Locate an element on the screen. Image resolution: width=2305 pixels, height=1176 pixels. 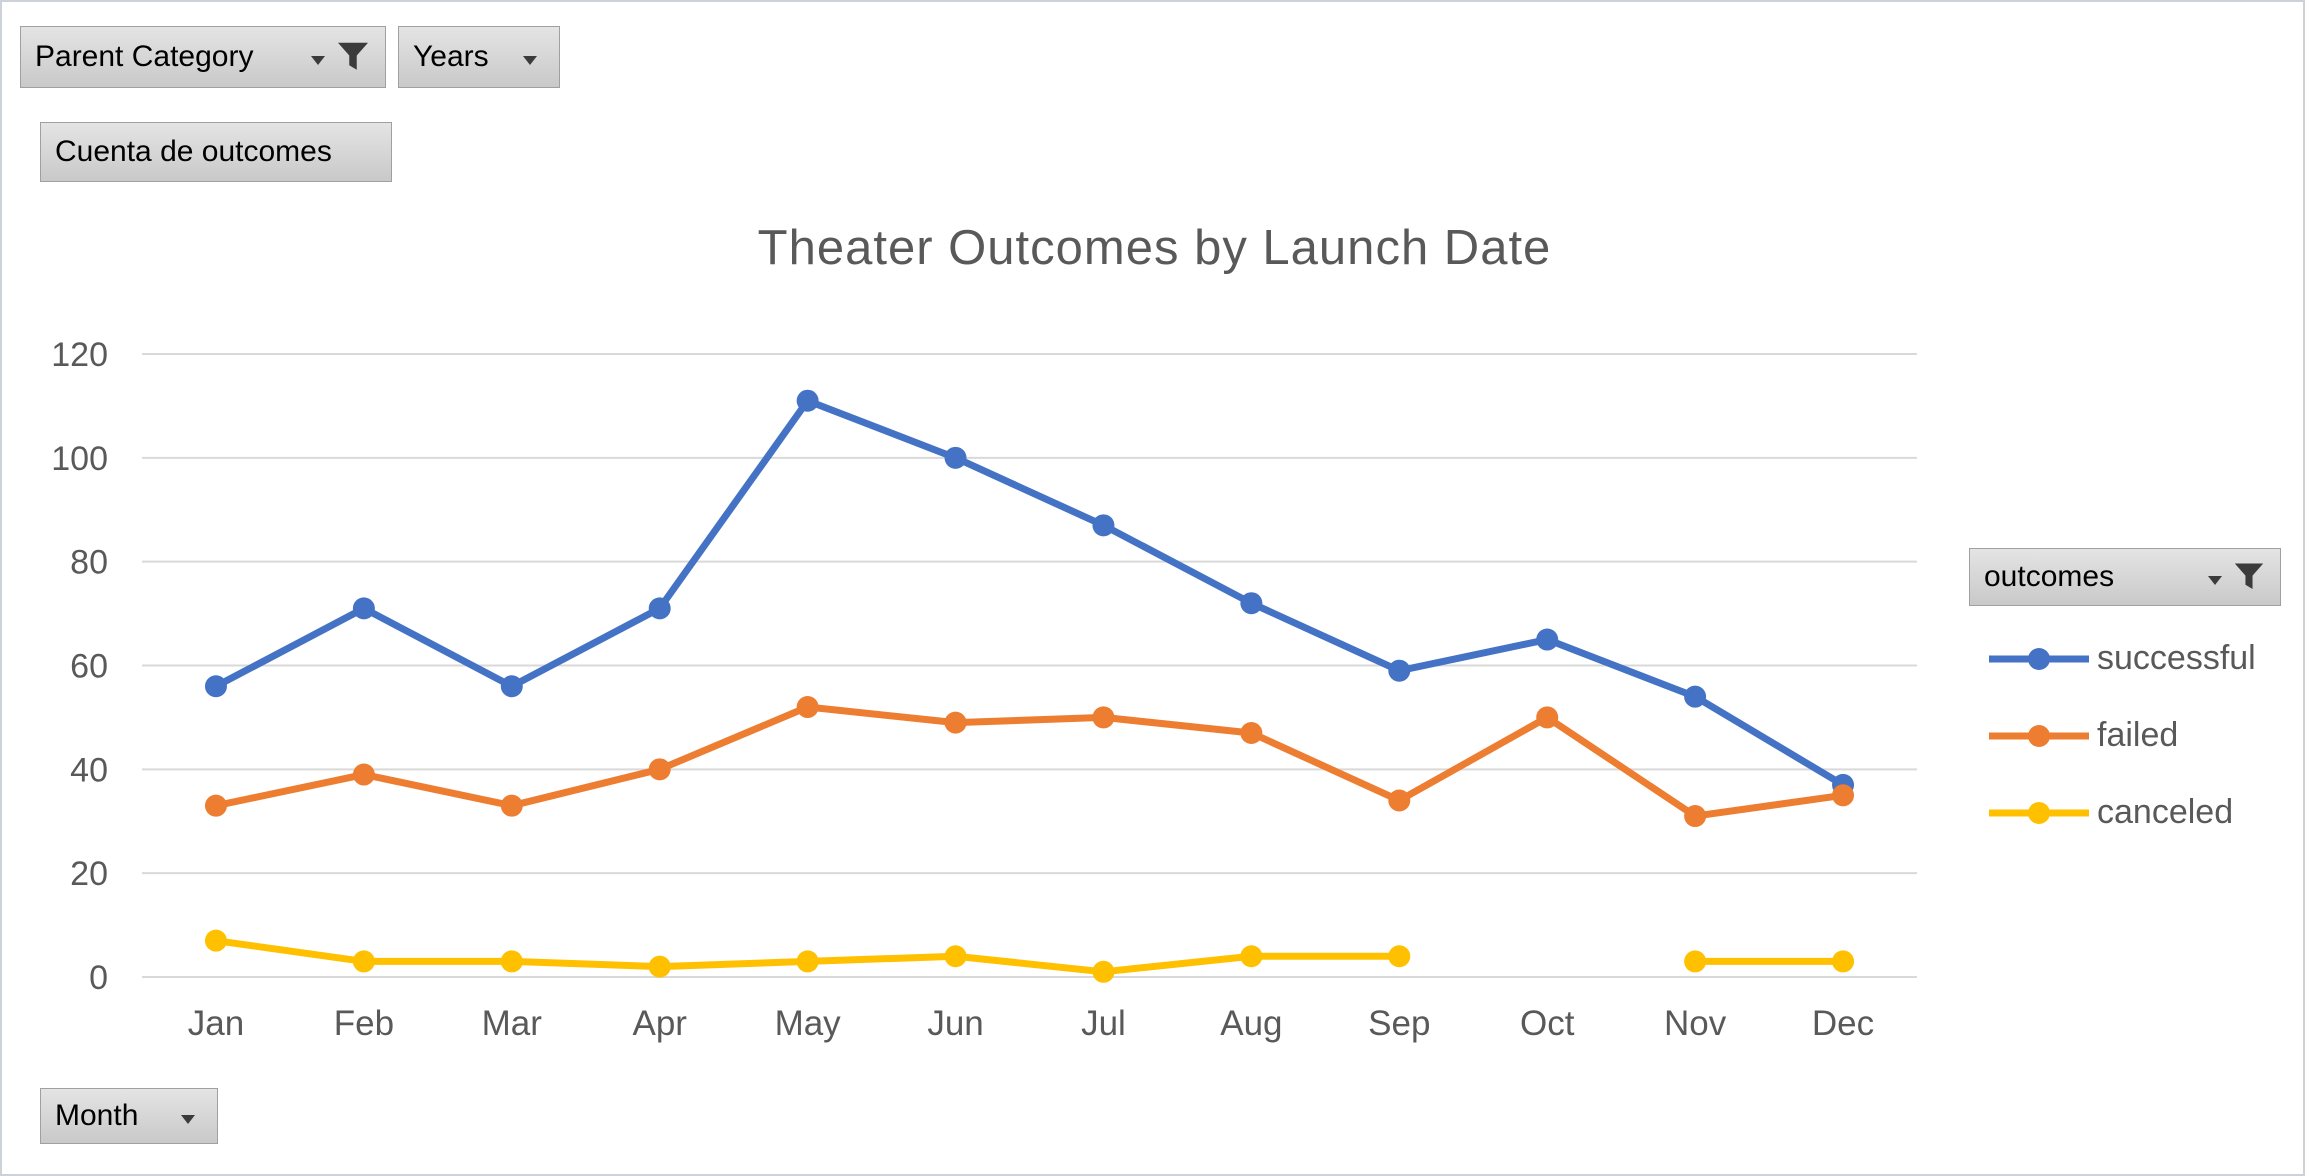
x-axis-label: Mar is located at coordinates (512, 1023).